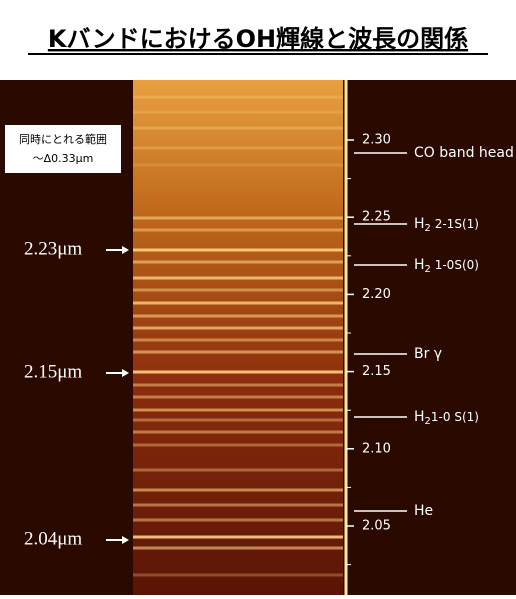  I want to click on title: KバンドにおけるOH輝線と波長の関係, so click(258, 39).